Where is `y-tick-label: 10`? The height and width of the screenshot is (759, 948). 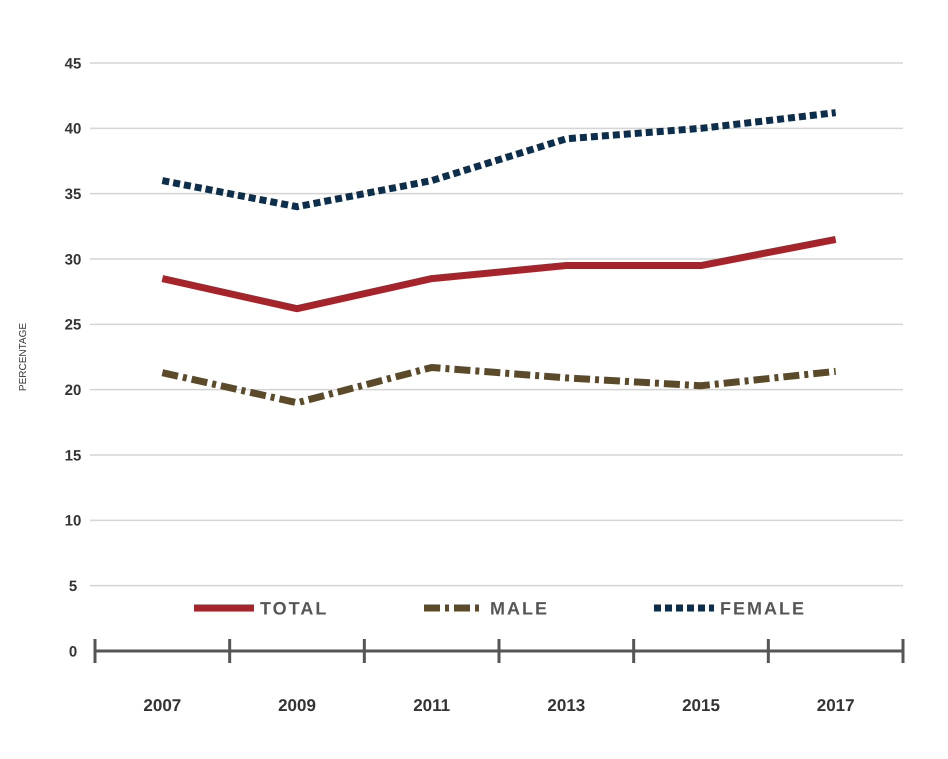
y-tick-label: 10 is located at coordinates (73, 521).